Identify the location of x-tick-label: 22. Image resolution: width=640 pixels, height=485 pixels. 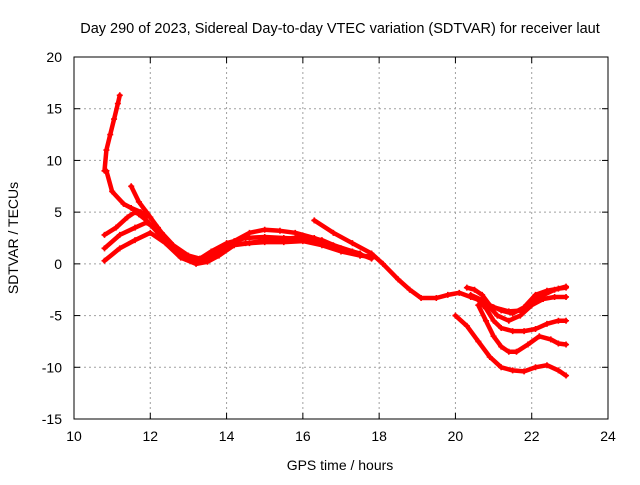
(532, 436).